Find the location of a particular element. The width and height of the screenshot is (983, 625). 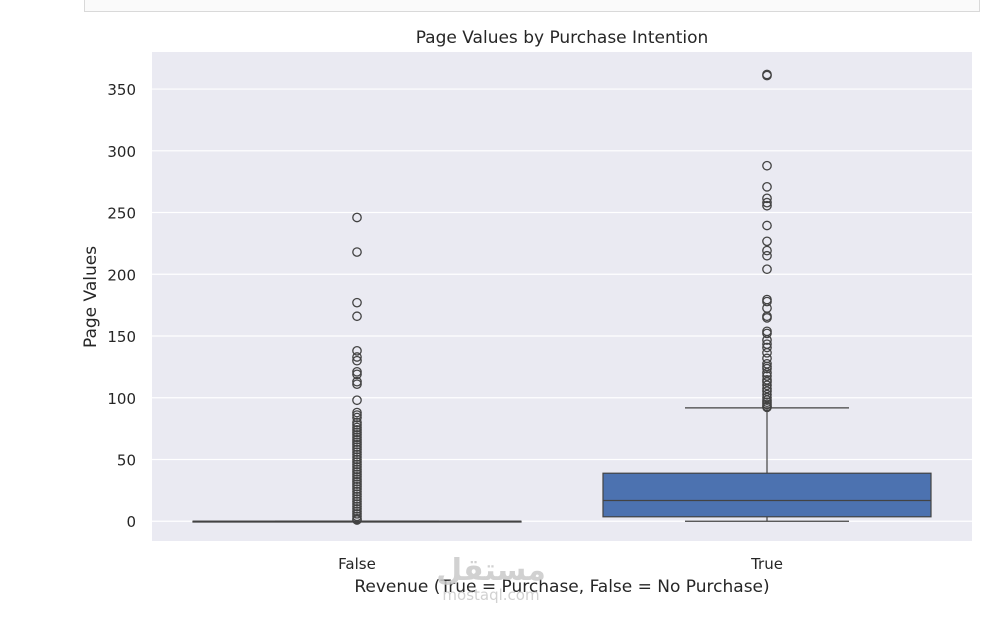

y-tick-label: 200 is located at coordinates (121, 275).